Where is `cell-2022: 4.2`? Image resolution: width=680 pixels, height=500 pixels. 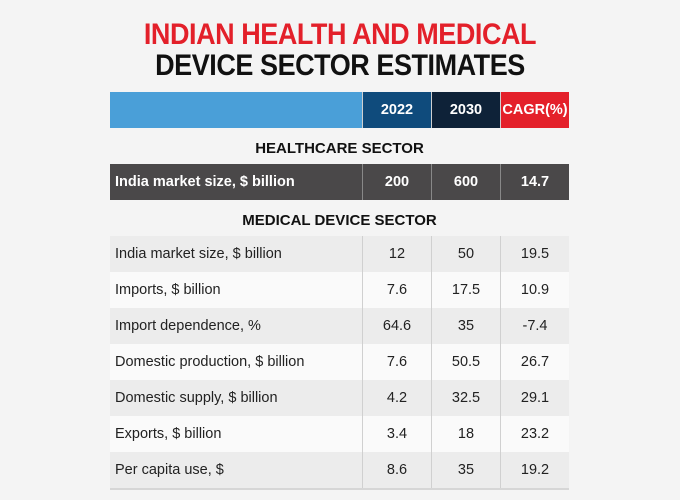 cell-2022: 4.2 is located at coordinates (396, 398).